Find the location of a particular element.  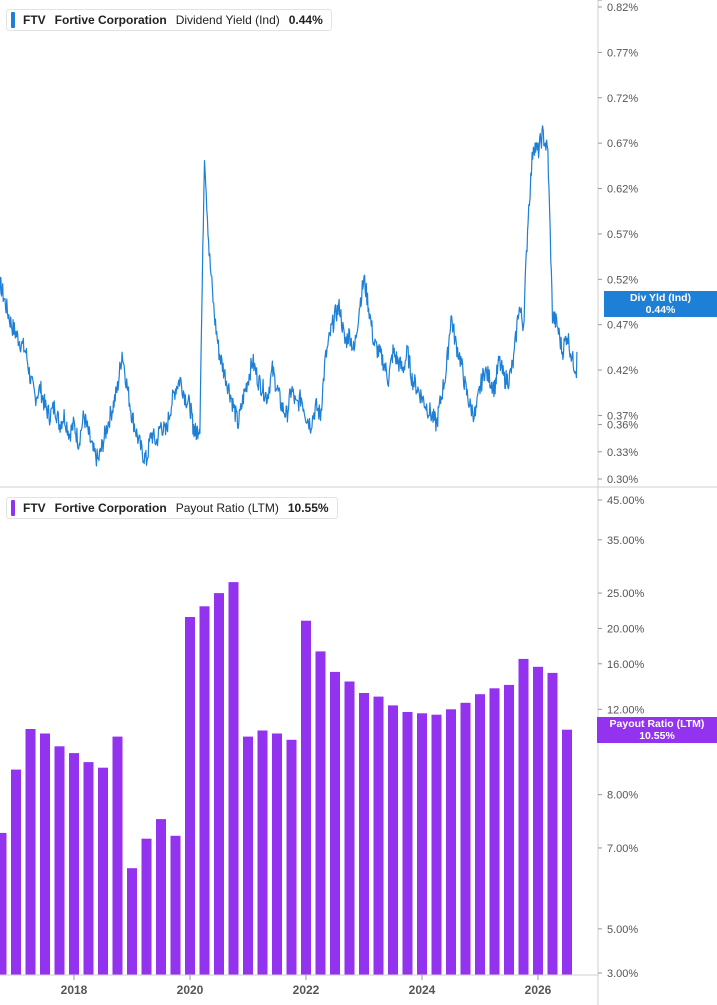

y-tick-label: 0.37% is located at coordinates (622, 416).